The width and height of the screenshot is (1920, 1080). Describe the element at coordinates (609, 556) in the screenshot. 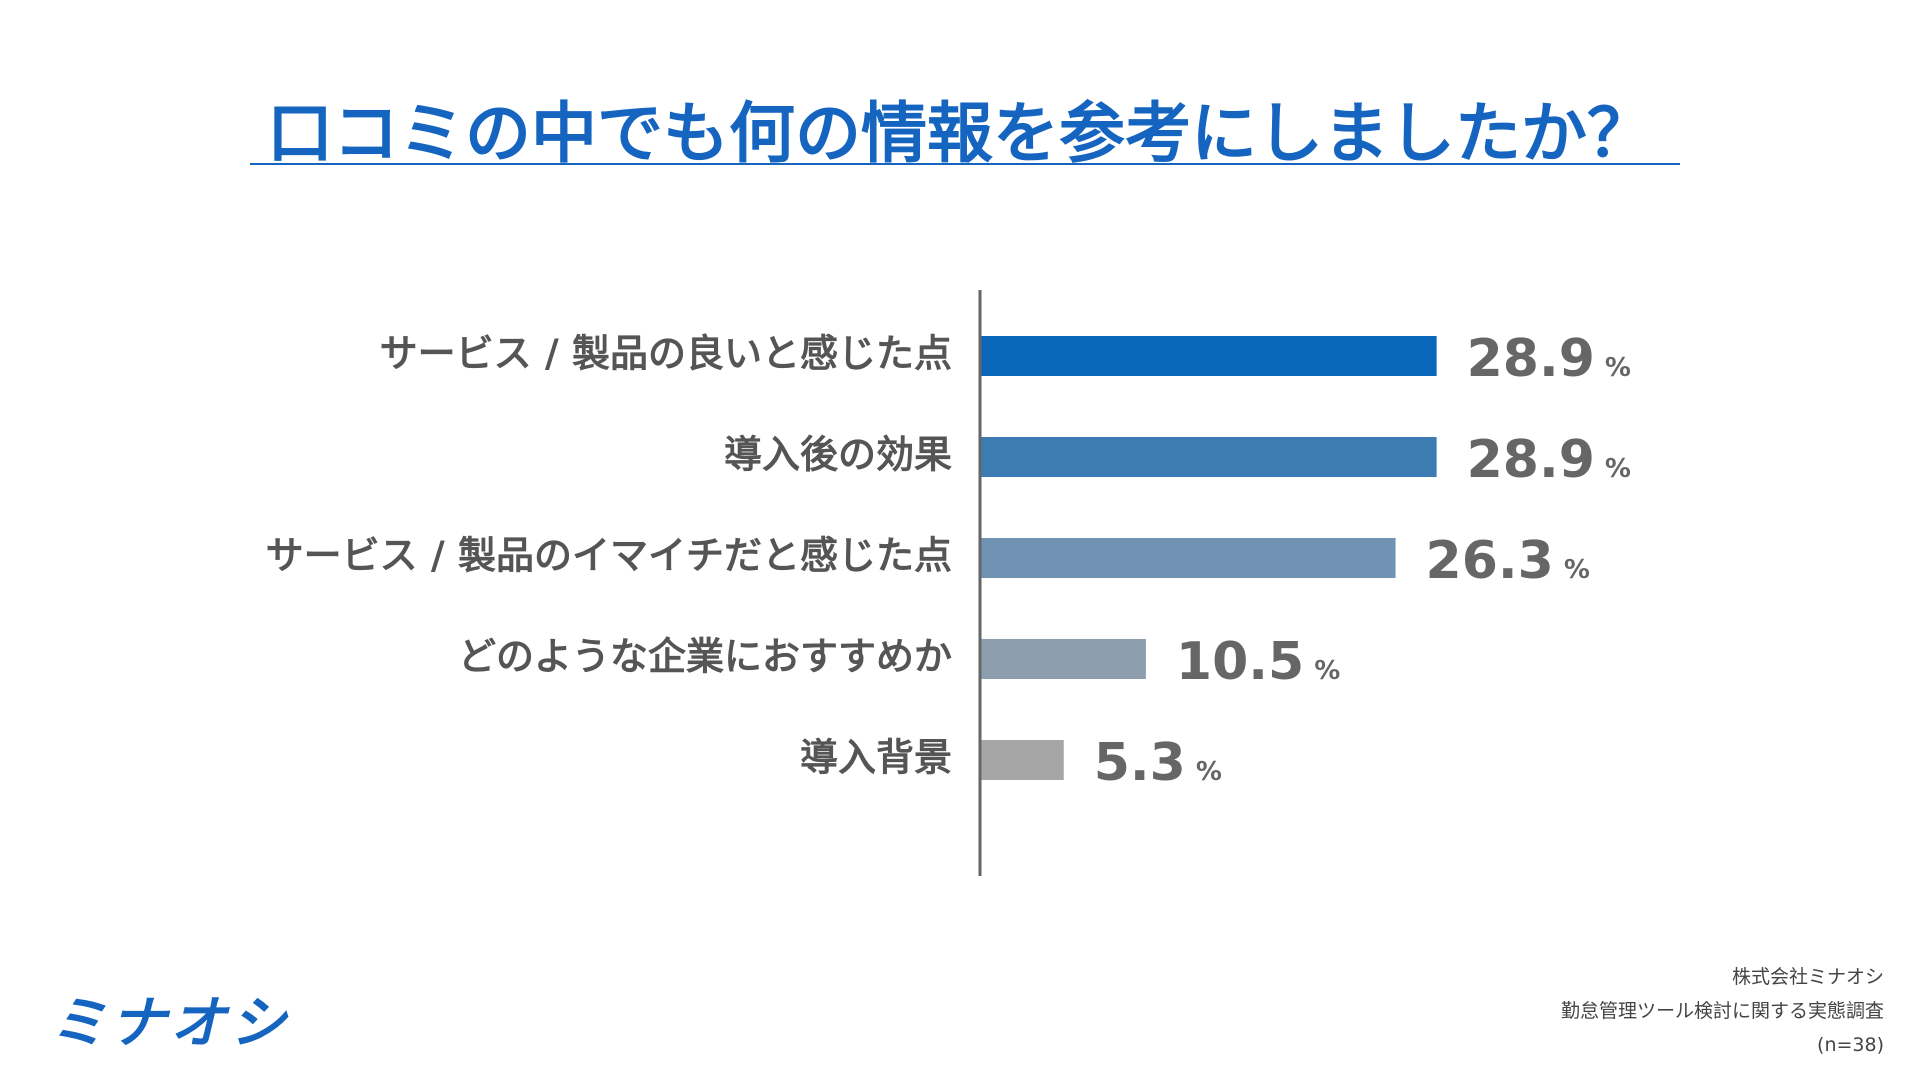

I see `category-label: サービス / 製品のイマイチだと感じた点` at that location.